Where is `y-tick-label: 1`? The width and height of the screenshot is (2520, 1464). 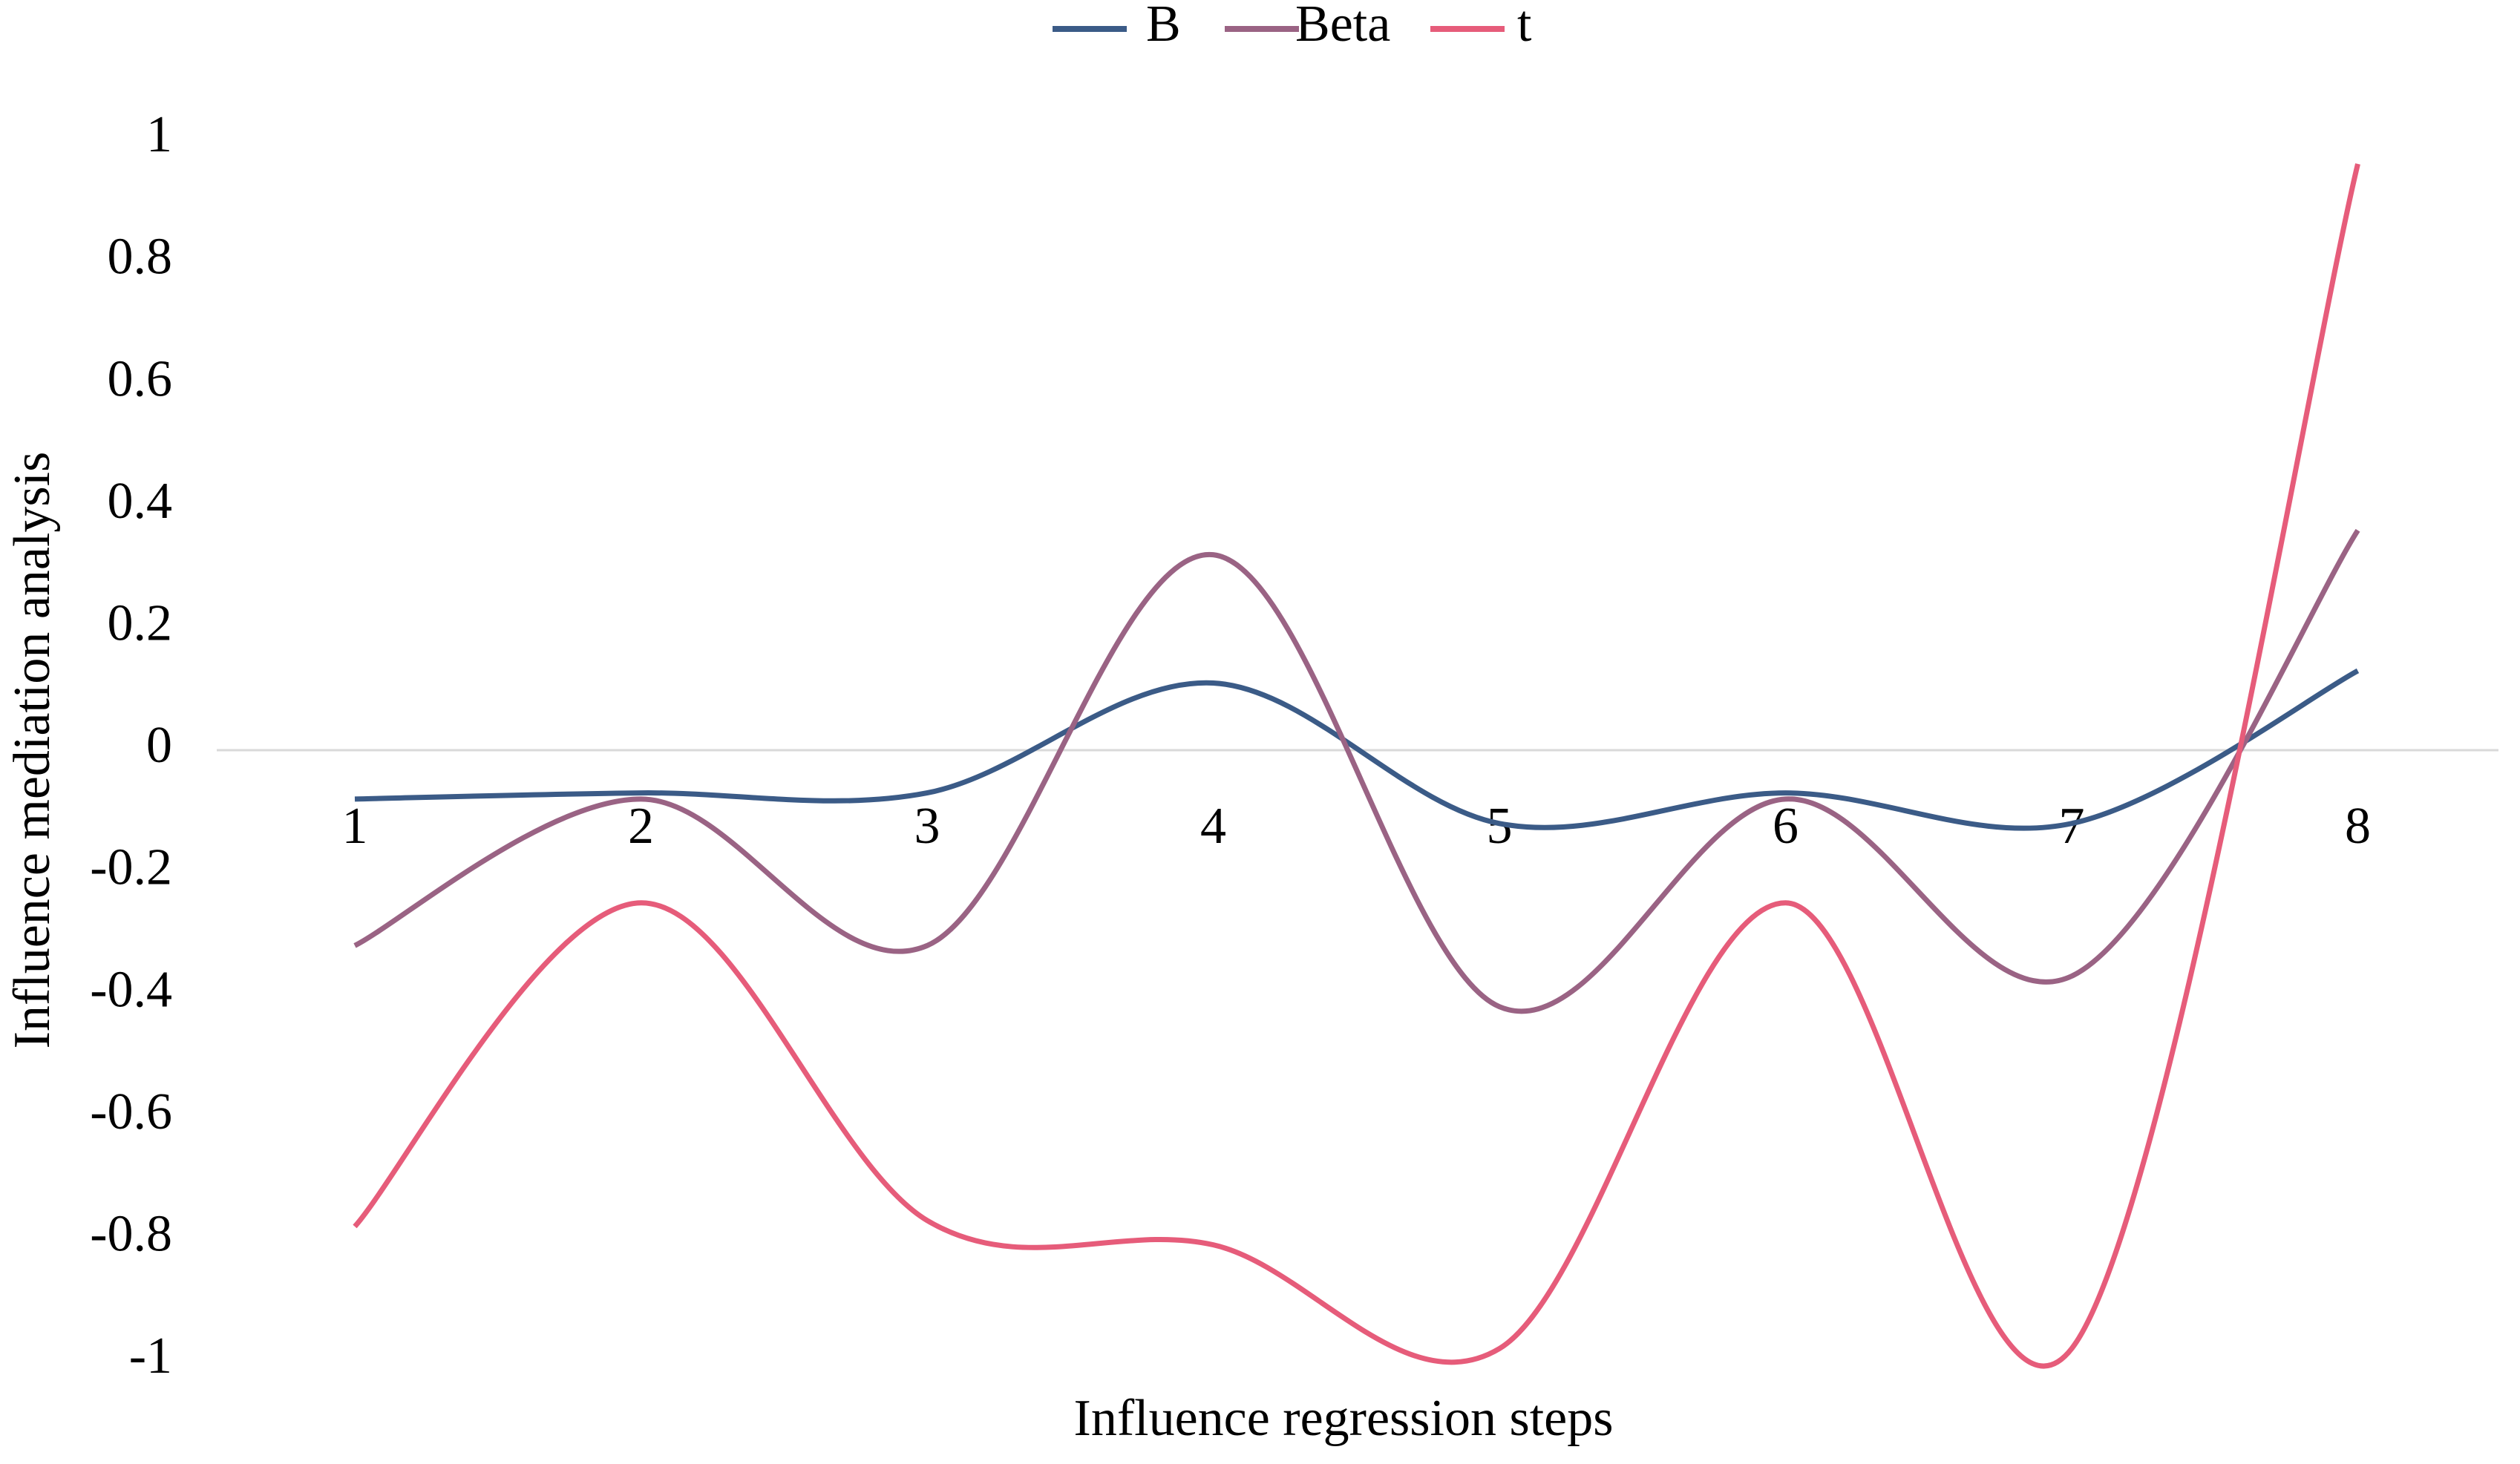
y-tick-label: 1 is located at coordinates (159, 134).